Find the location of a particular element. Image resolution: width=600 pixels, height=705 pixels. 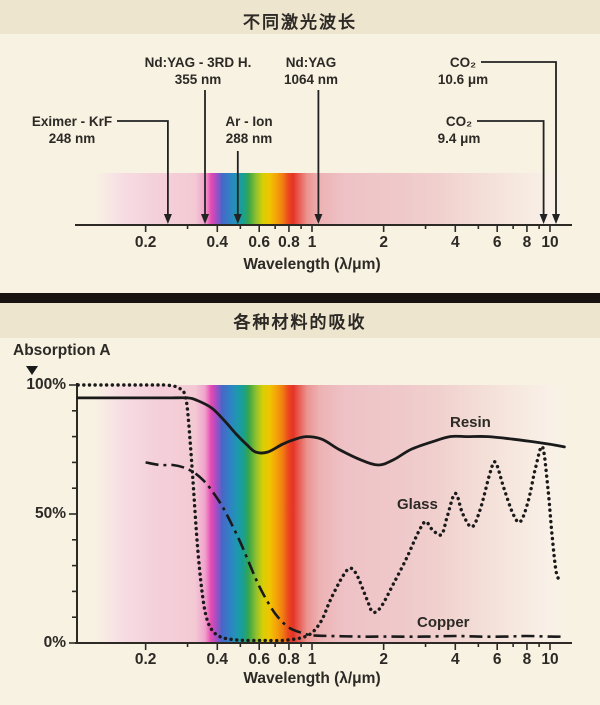

laser-name: Ar - Ion is located at coordinates (249, 121).